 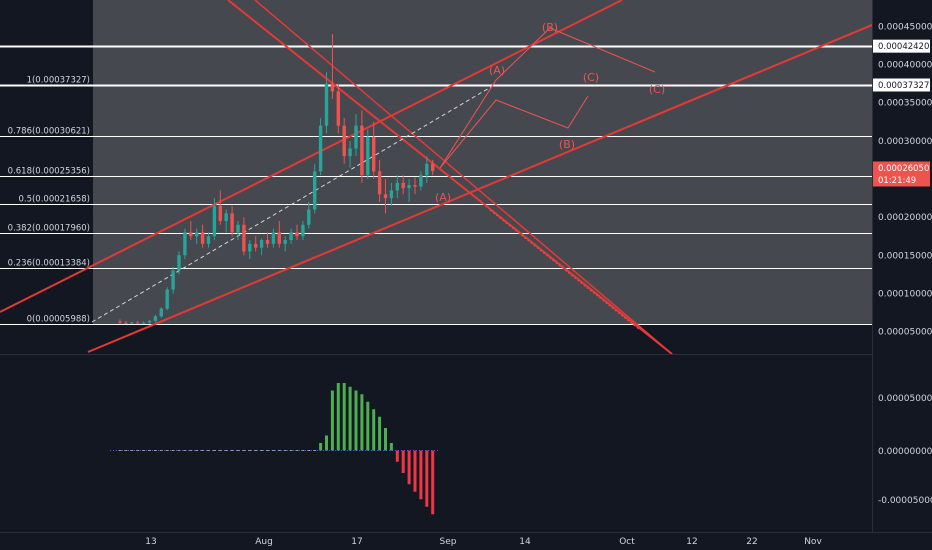 What do you see at coordinates (525, 542) in the screenshot?
I see `time-tick-label: 14` at bounding box center [525, 542].